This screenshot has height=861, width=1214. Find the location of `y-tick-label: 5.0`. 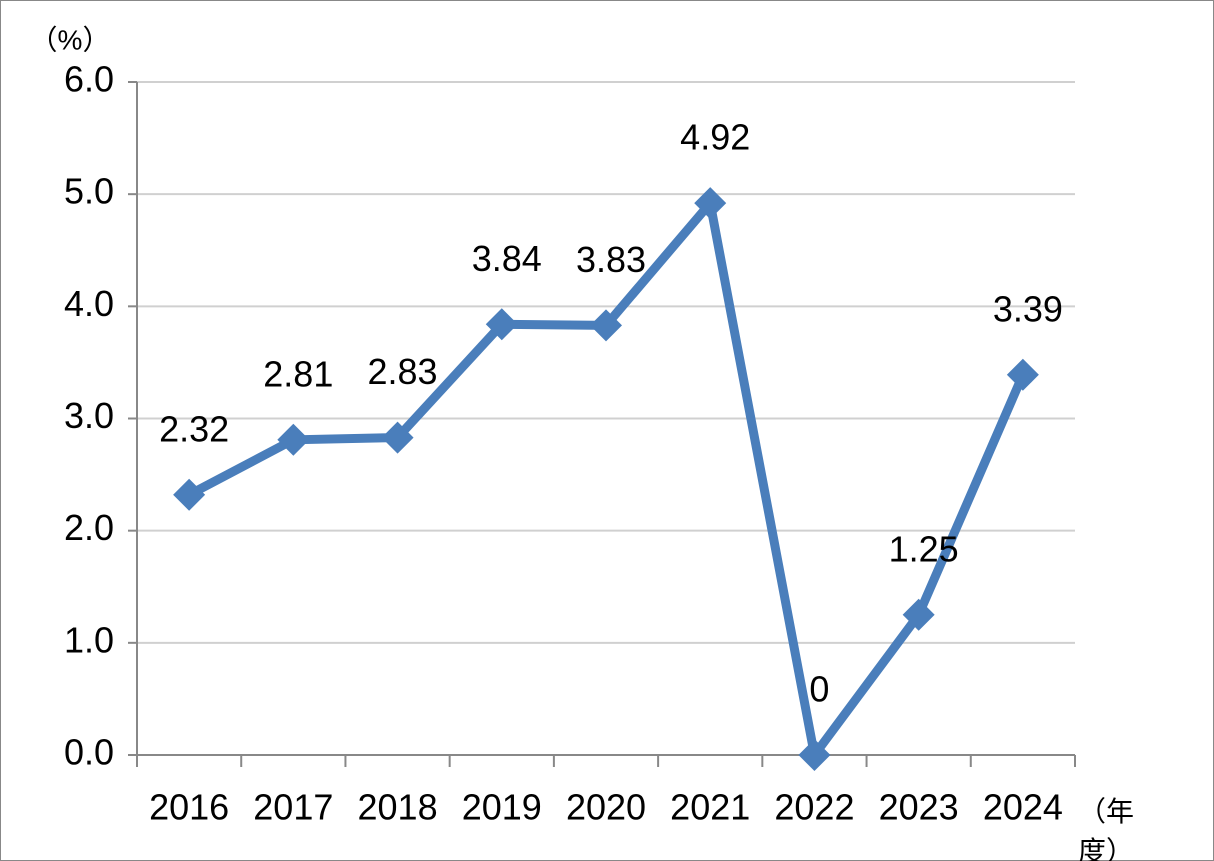

y-tick-label: 5.0 is located at coordinates (89, 191).